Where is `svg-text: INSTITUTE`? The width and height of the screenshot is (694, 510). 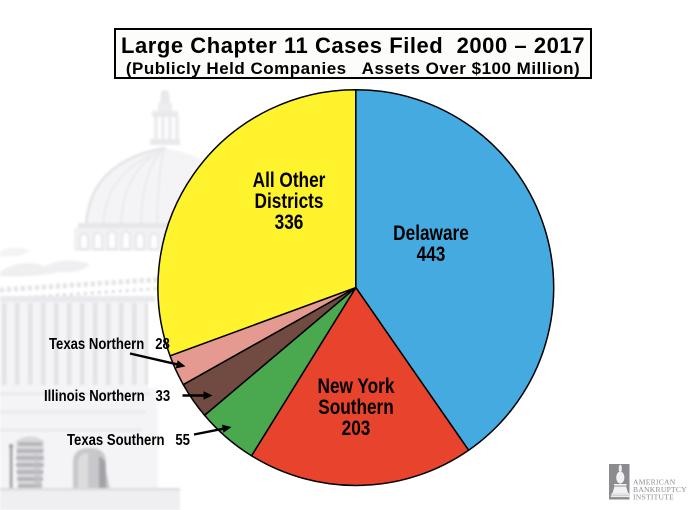
svg-text: INSTITUTE is located at coordinates (653, 497).